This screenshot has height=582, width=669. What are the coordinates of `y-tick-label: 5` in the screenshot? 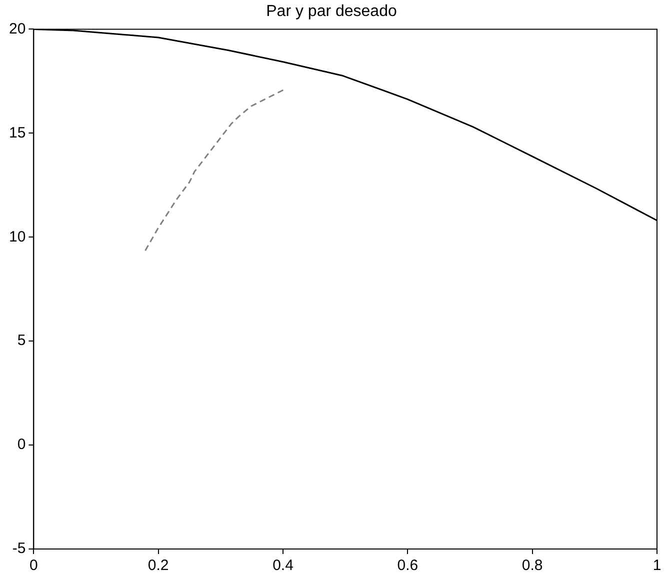 It's located at (21, 341).